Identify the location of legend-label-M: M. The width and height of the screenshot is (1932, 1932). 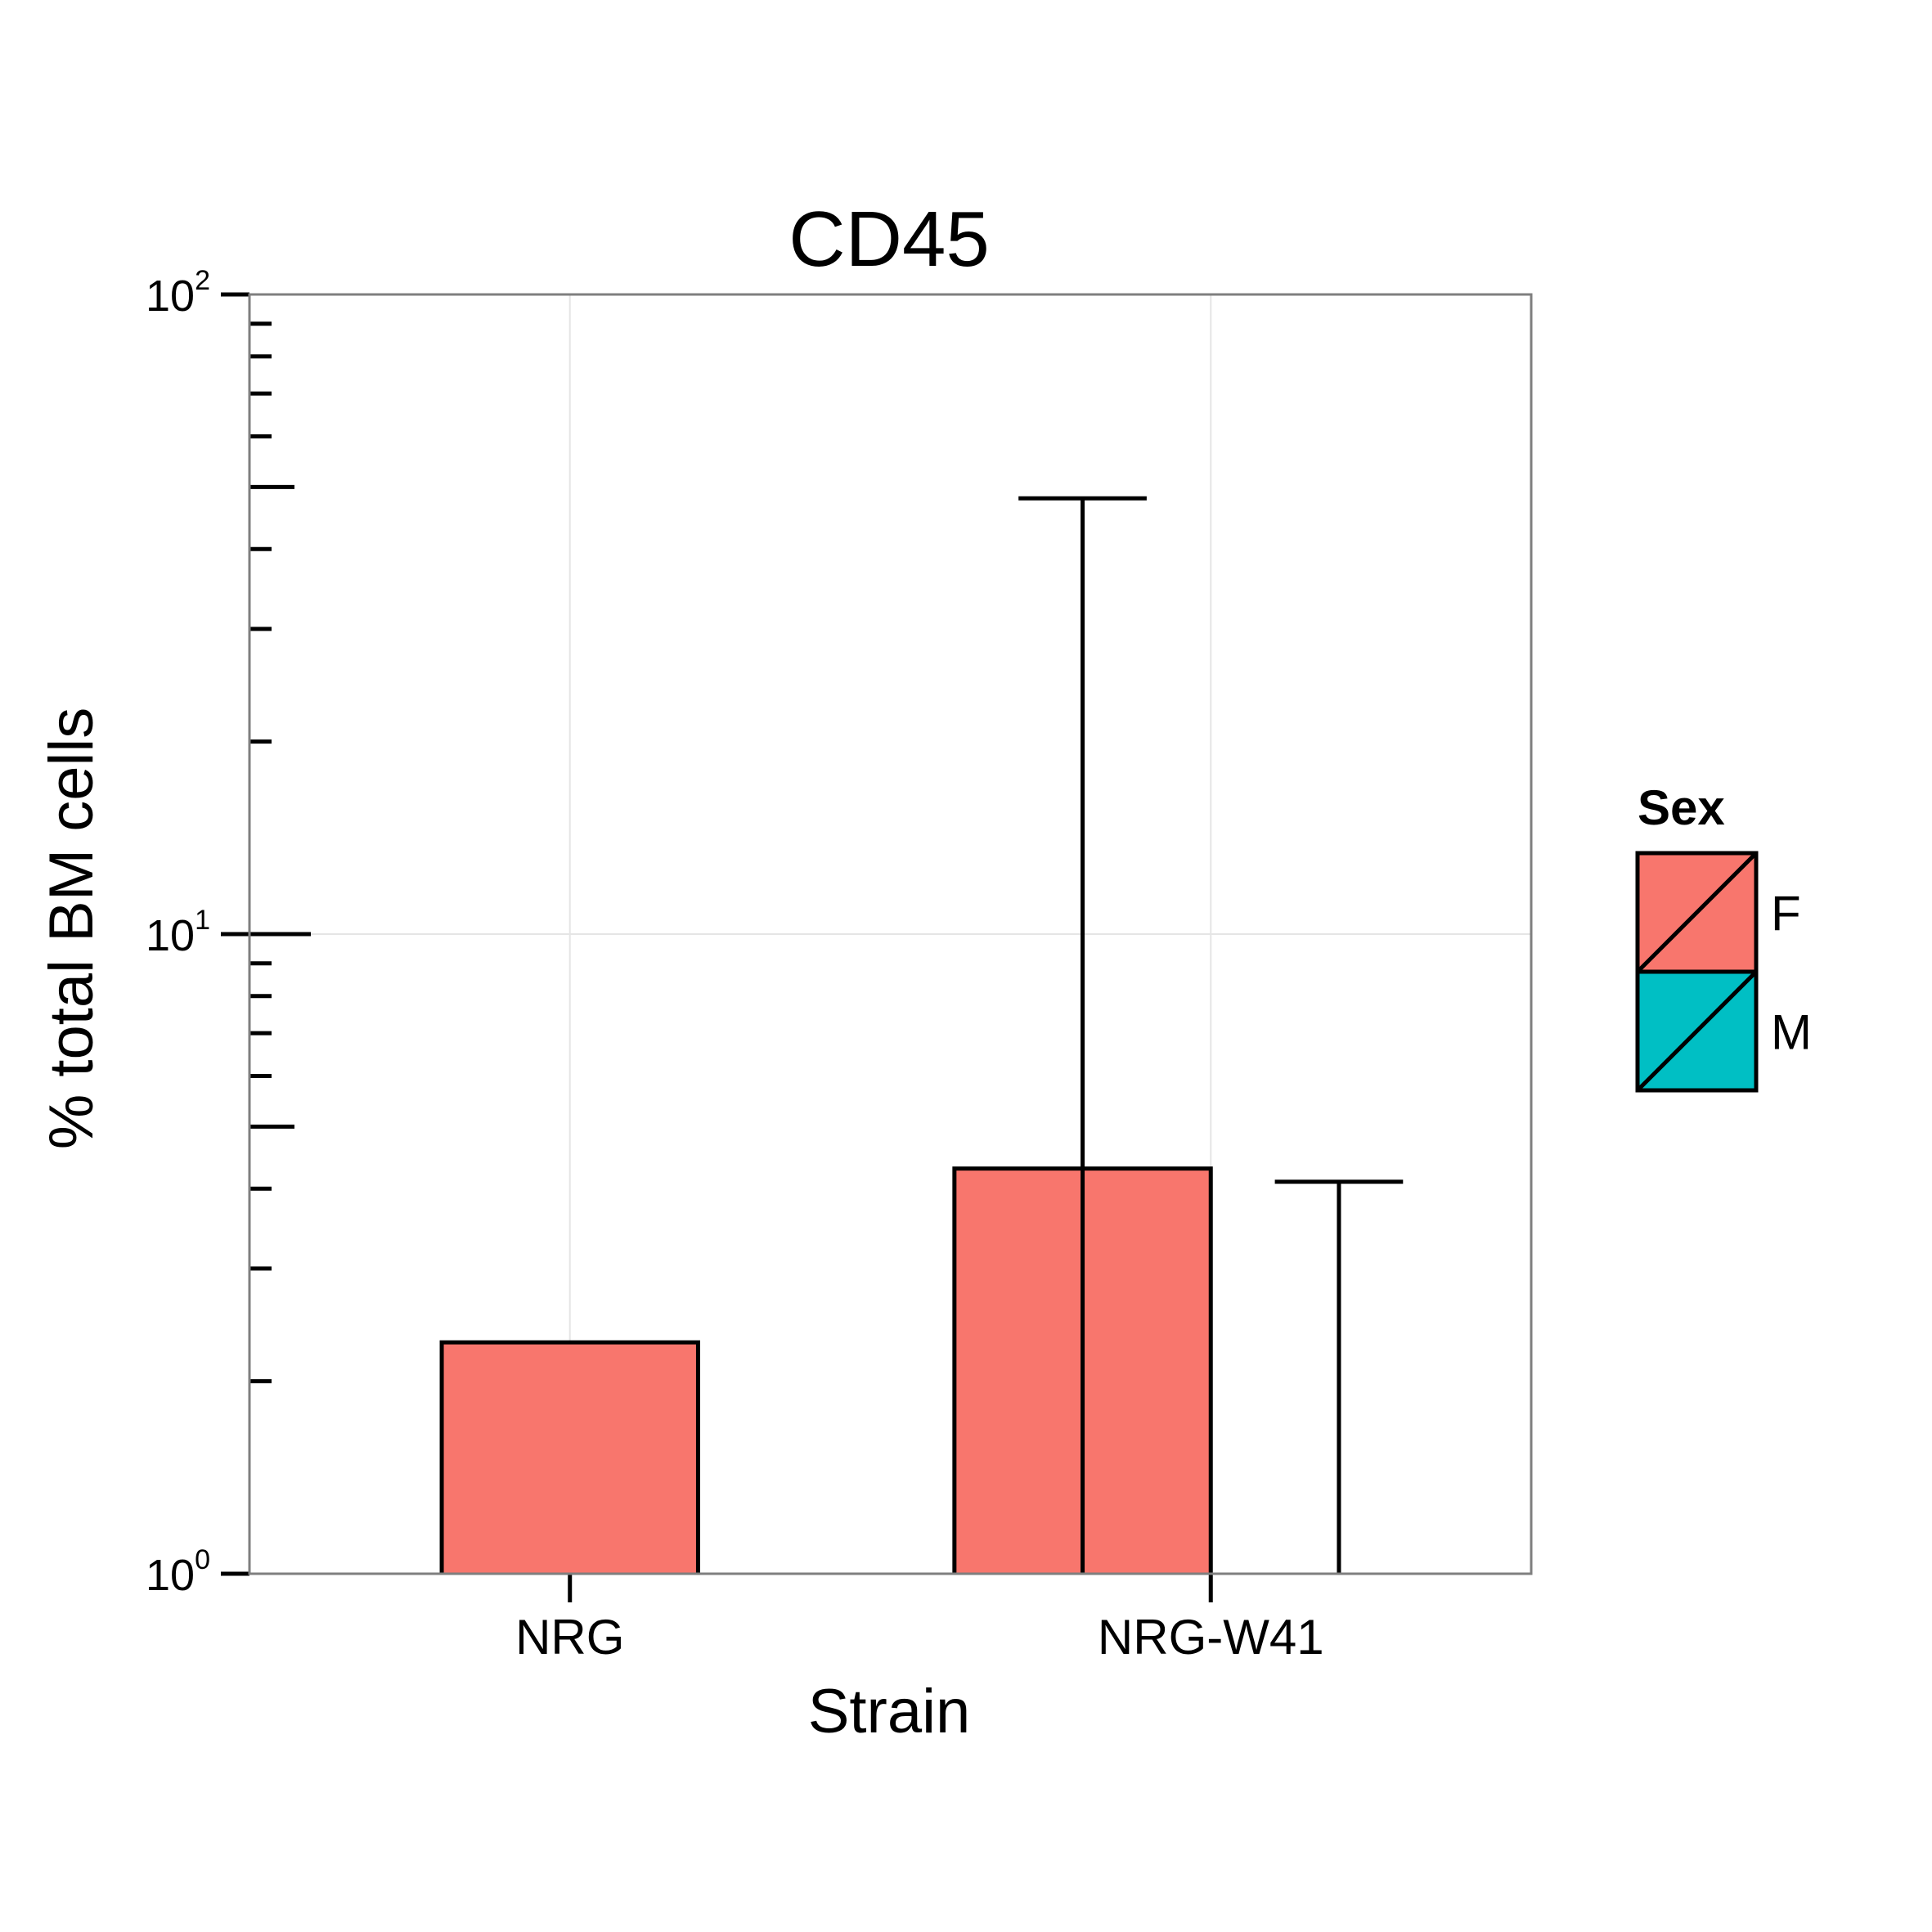
(1791, 1032).